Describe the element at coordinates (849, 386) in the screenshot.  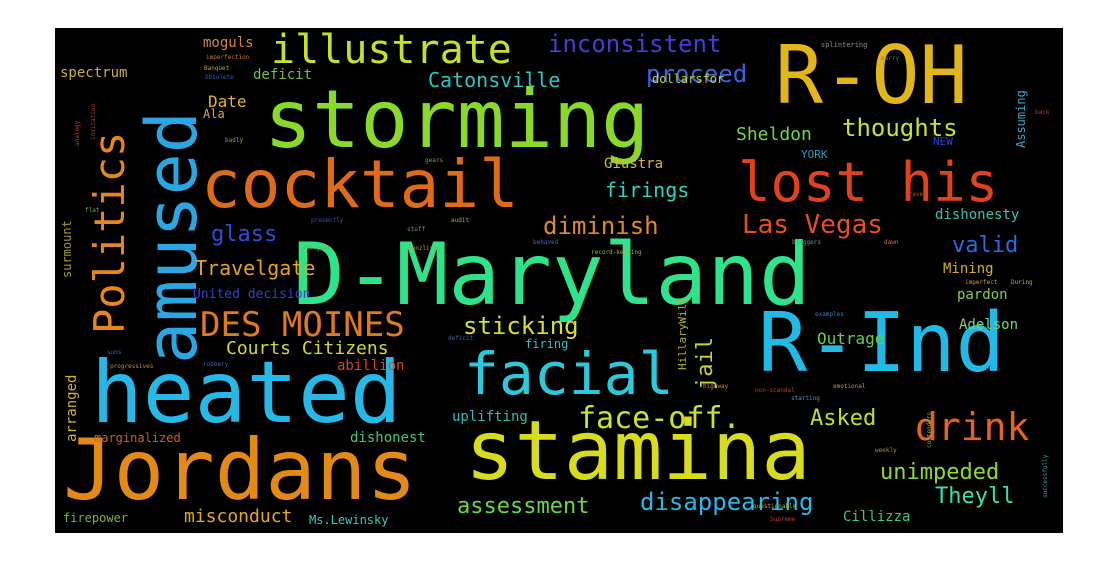
I see `word-emotional: emotional` at that location.